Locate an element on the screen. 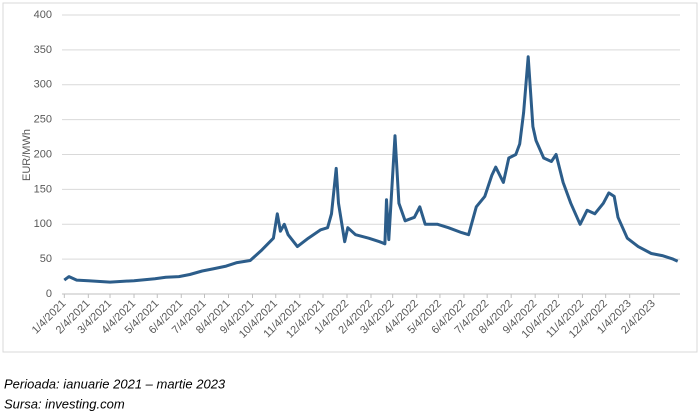 This screenshot has width=700, height=420. y-tick-label: 300 is located at coordinates (43, 85).